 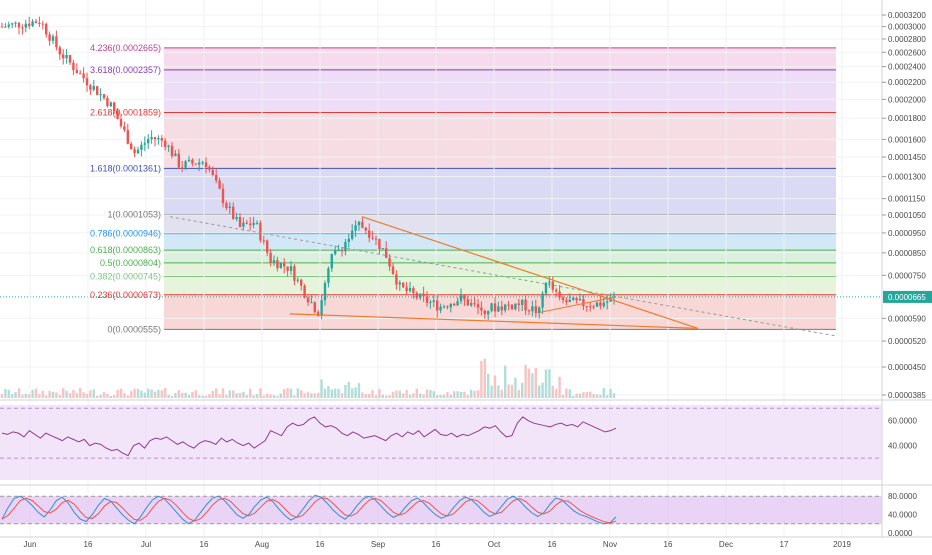 What do you see at coordinates (907, 253) in the screenshot?
I see `price-tick-label: 0.0000850` at bounding box center [907, 253].